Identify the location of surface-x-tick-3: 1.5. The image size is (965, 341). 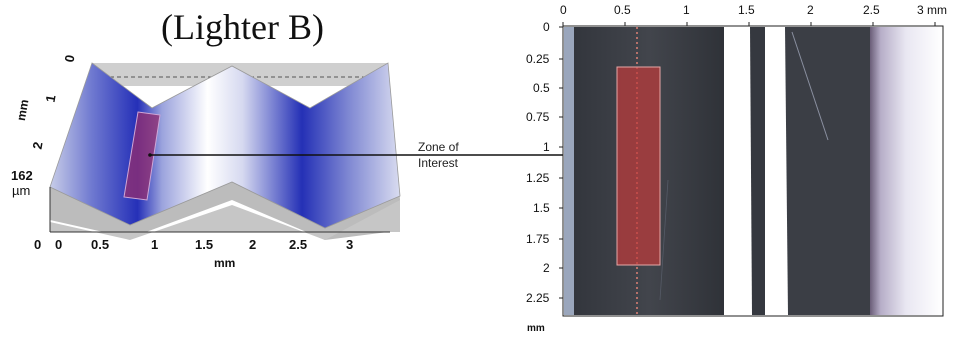
(204, 244).